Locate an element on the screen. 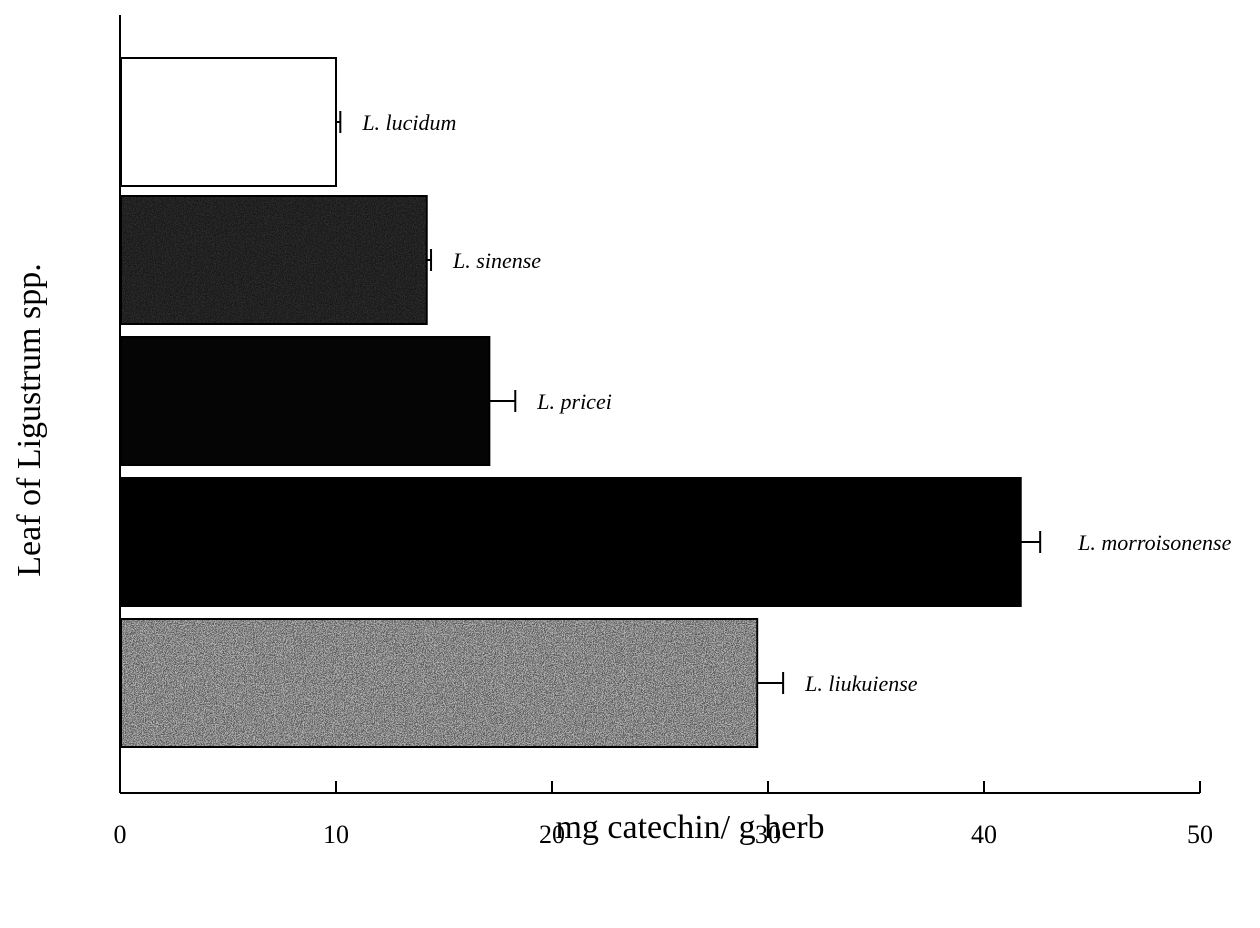  bar-label-4: L. morroisonense is located at coordinates (1154, 542).